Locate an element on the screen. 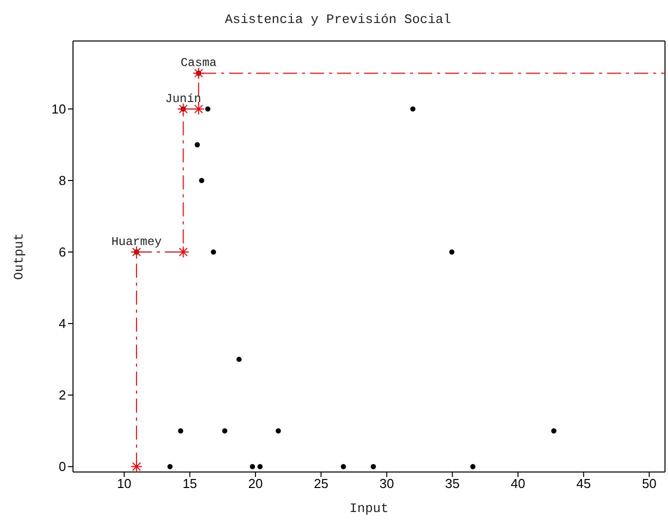 This screenshot has height=528, width=668. annotation: Casma is located at coordinates (198, 63).